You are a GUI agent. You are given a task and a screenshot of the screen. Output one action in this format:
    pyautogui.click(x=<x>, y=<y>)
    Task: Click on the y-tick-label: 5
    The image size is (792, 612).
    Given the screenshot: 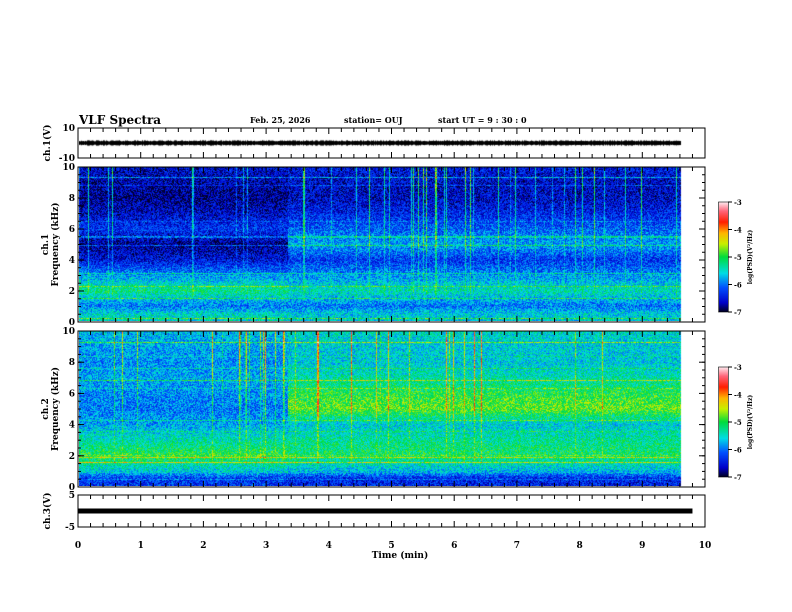 What is the action you would take?
    pyautogui.click(x=72, y=496)
    